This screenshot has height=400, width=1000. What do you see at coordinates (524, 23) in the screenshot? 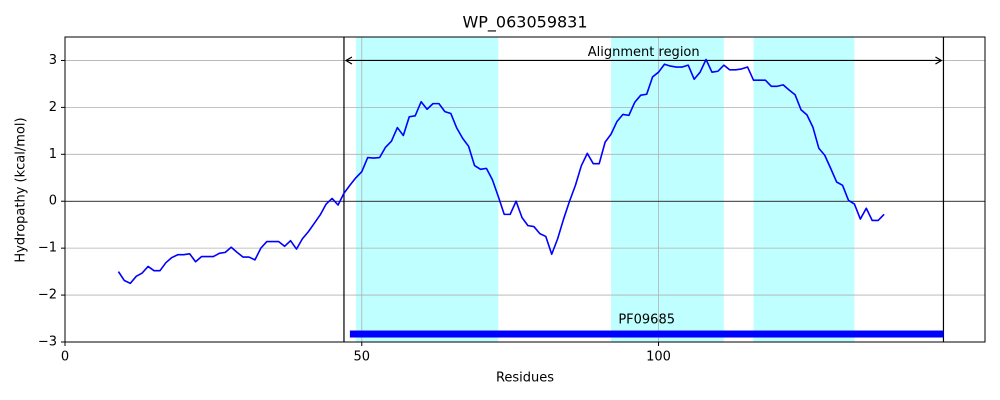
I see `chart-title: WP_063059831` at bounding box center [524, 23].